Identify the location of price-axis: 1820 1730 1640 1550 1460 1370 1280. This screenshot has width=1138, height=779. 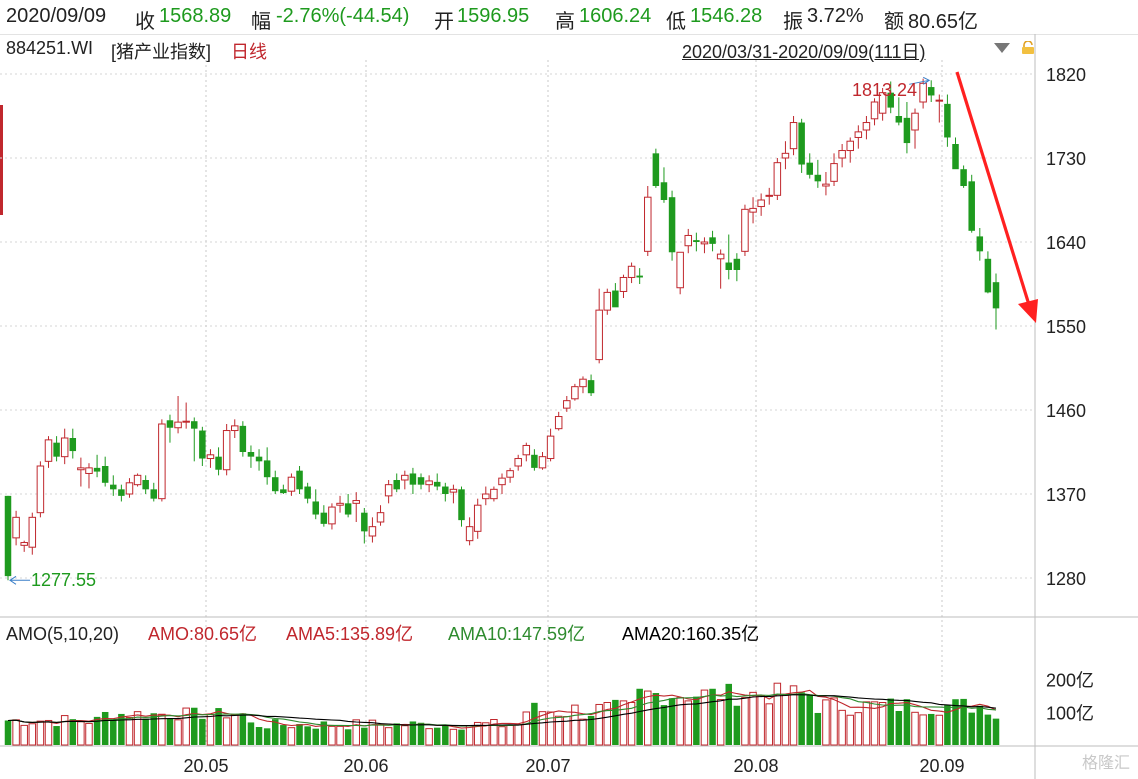
(1066, 327).